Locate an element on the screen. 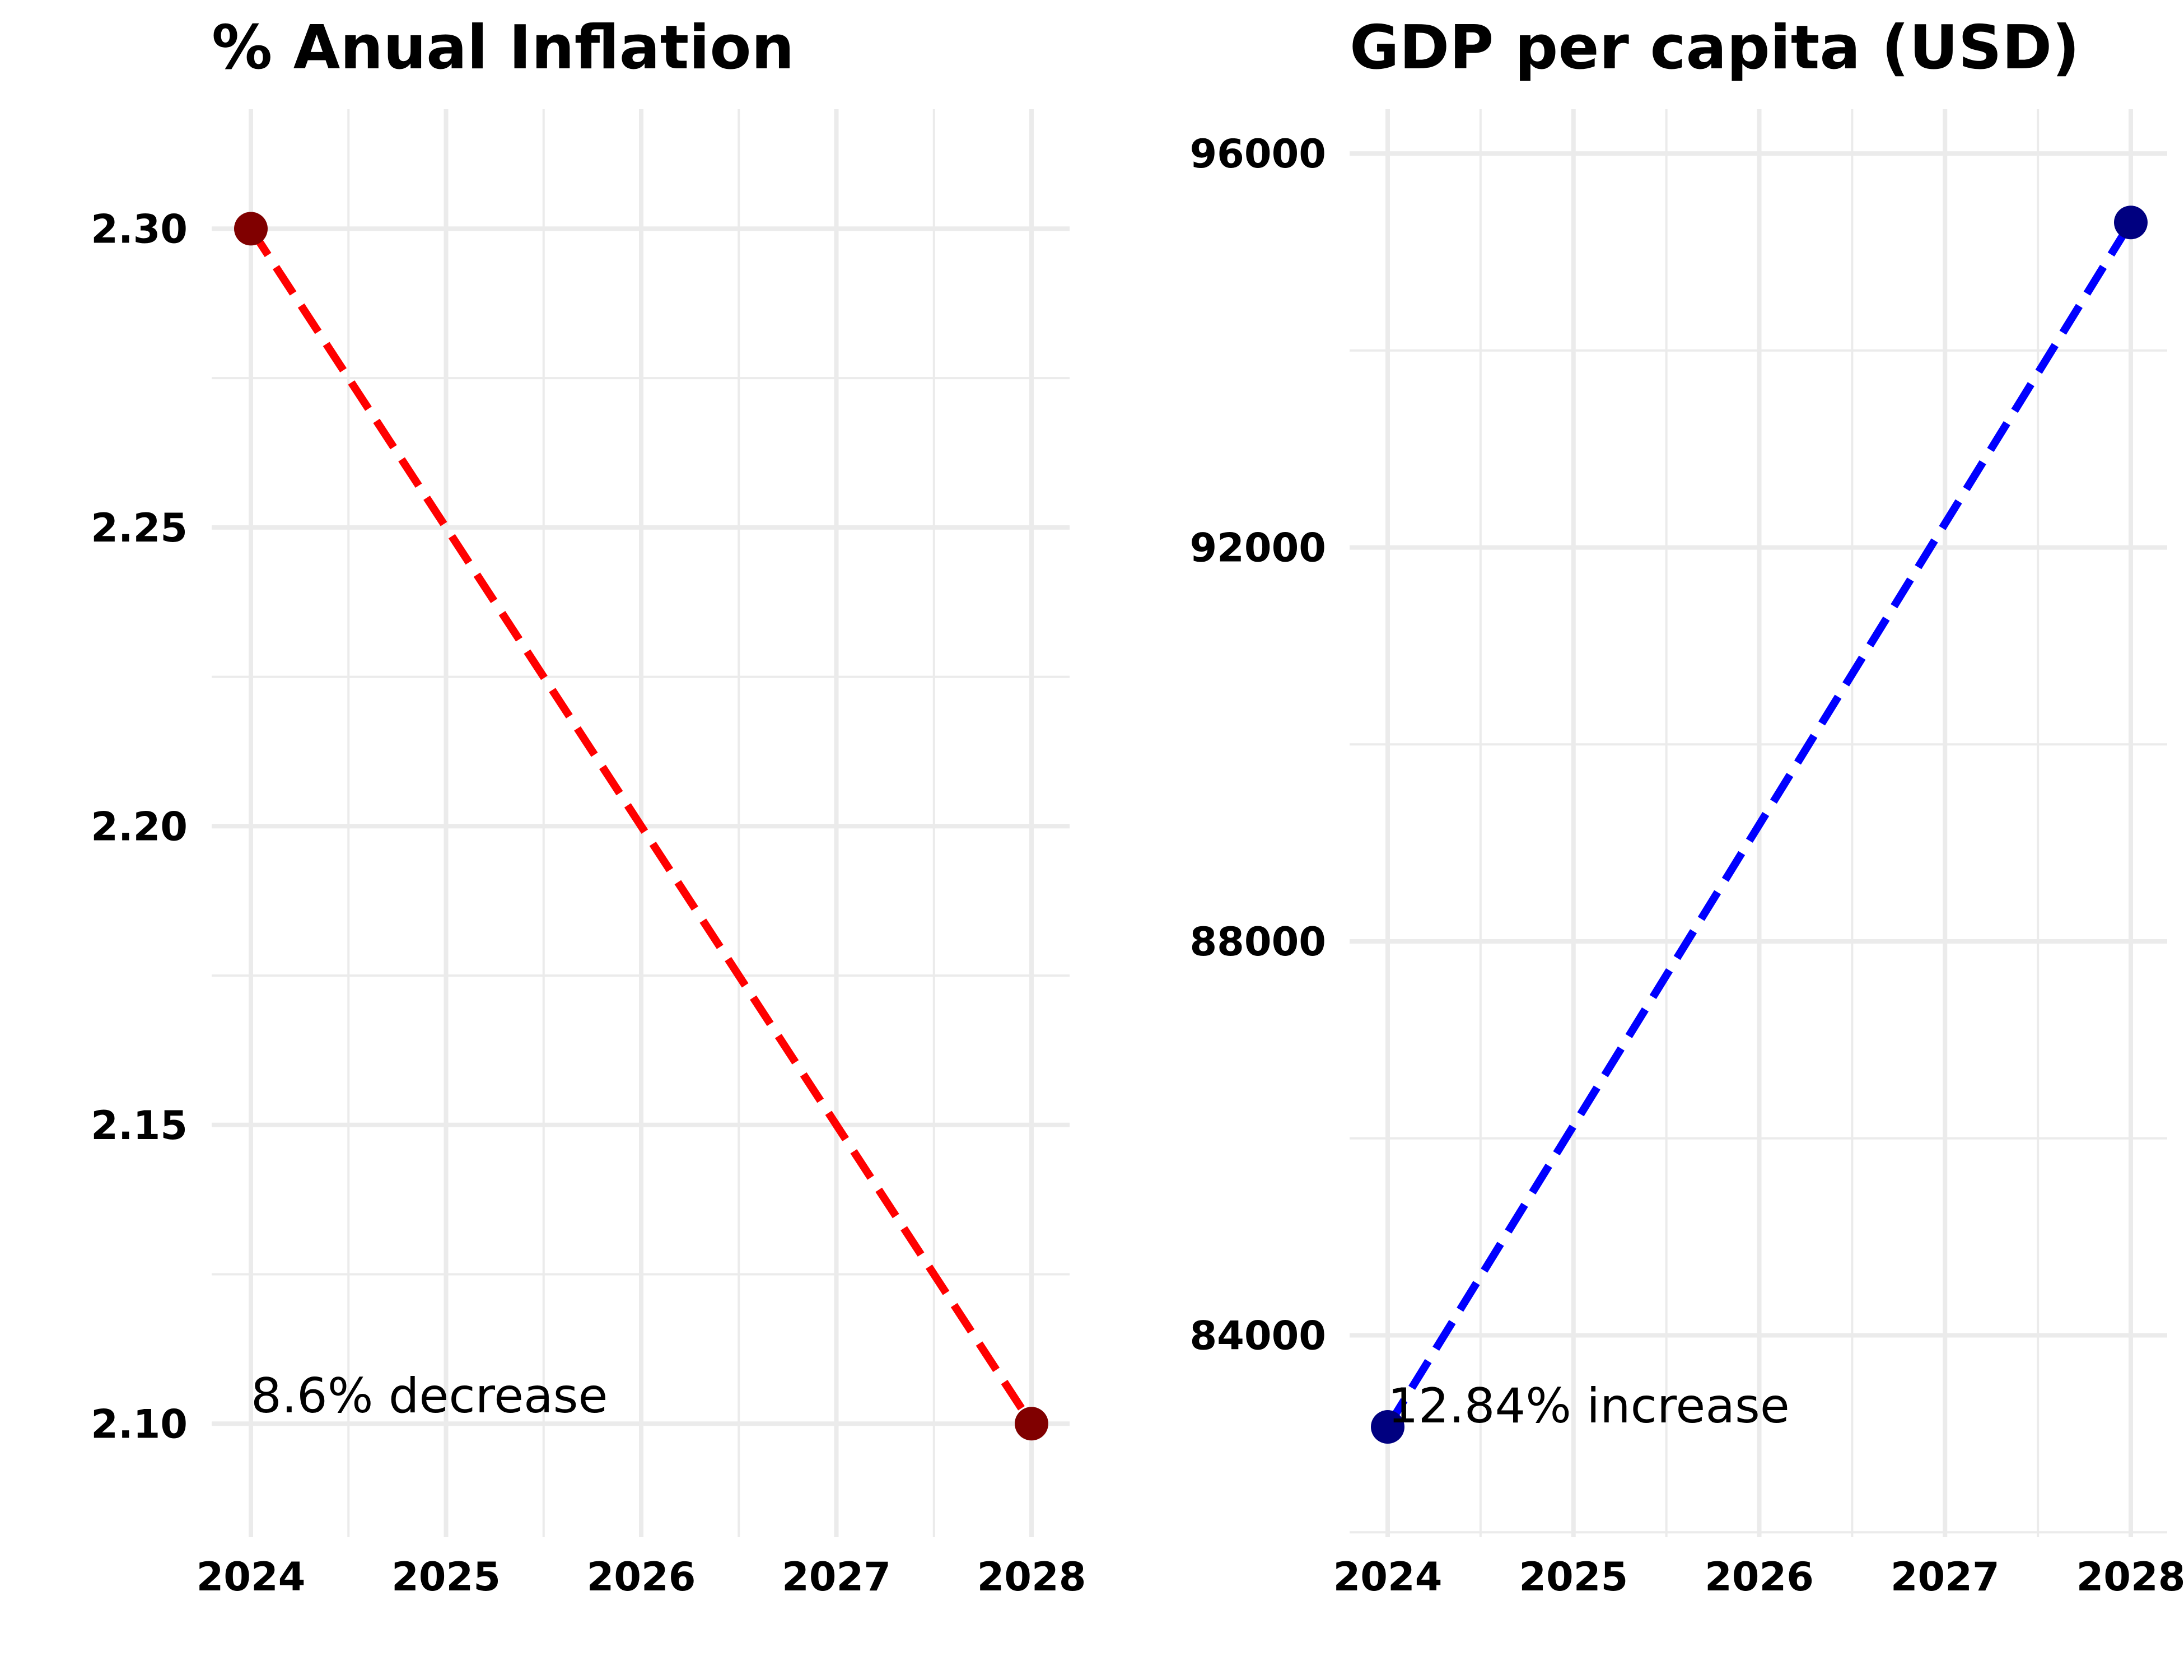 The width and height of the screenshot is (2184, 1680). gdp-change-annotation: 12.84% increase is located at coordinates (1589, 1406).